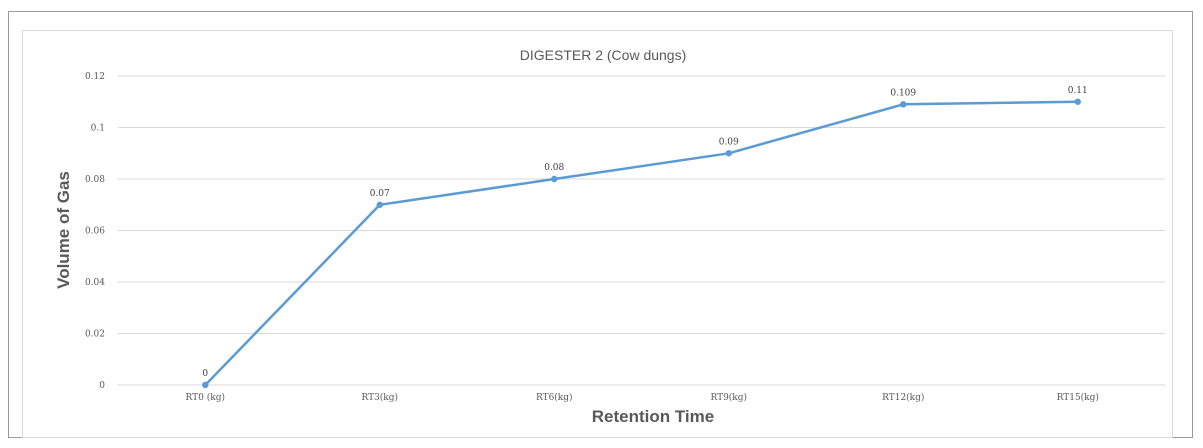 The height and width of the screenshot is (448, 1203). I want to click on data-label: 0.08, so click(554, 168).